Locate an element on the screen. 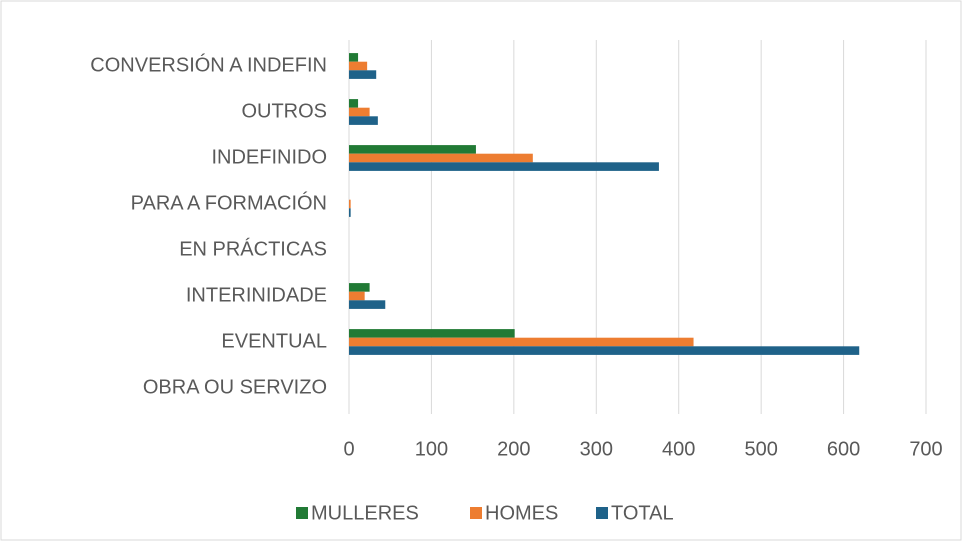 The image size is (963, 547). x-tick-label: 500 is located at coordinates (760, 449).